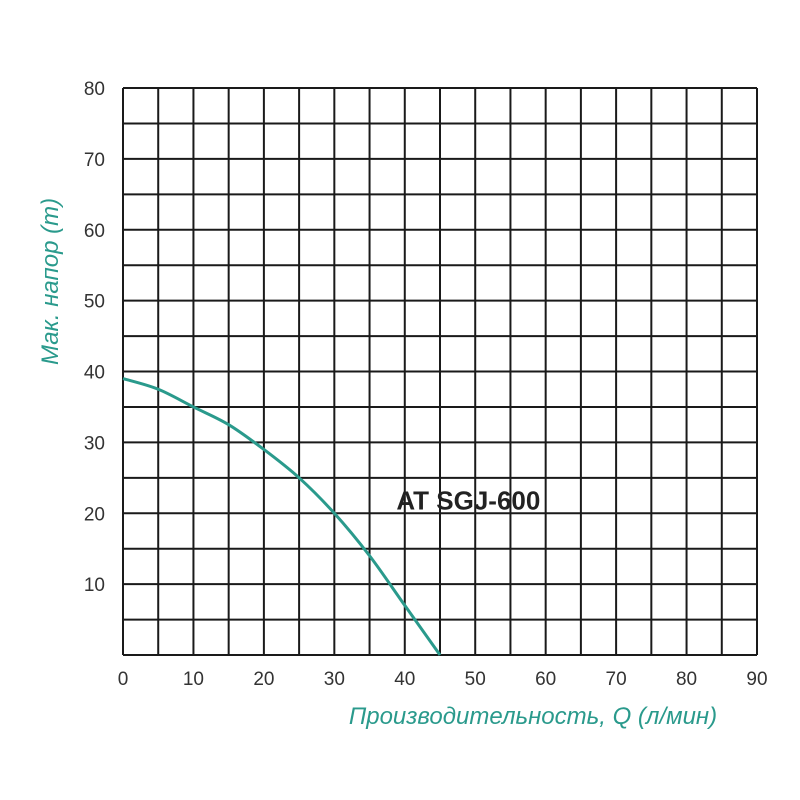  I want to click on y-tick-label: 40, so click(94, 373).